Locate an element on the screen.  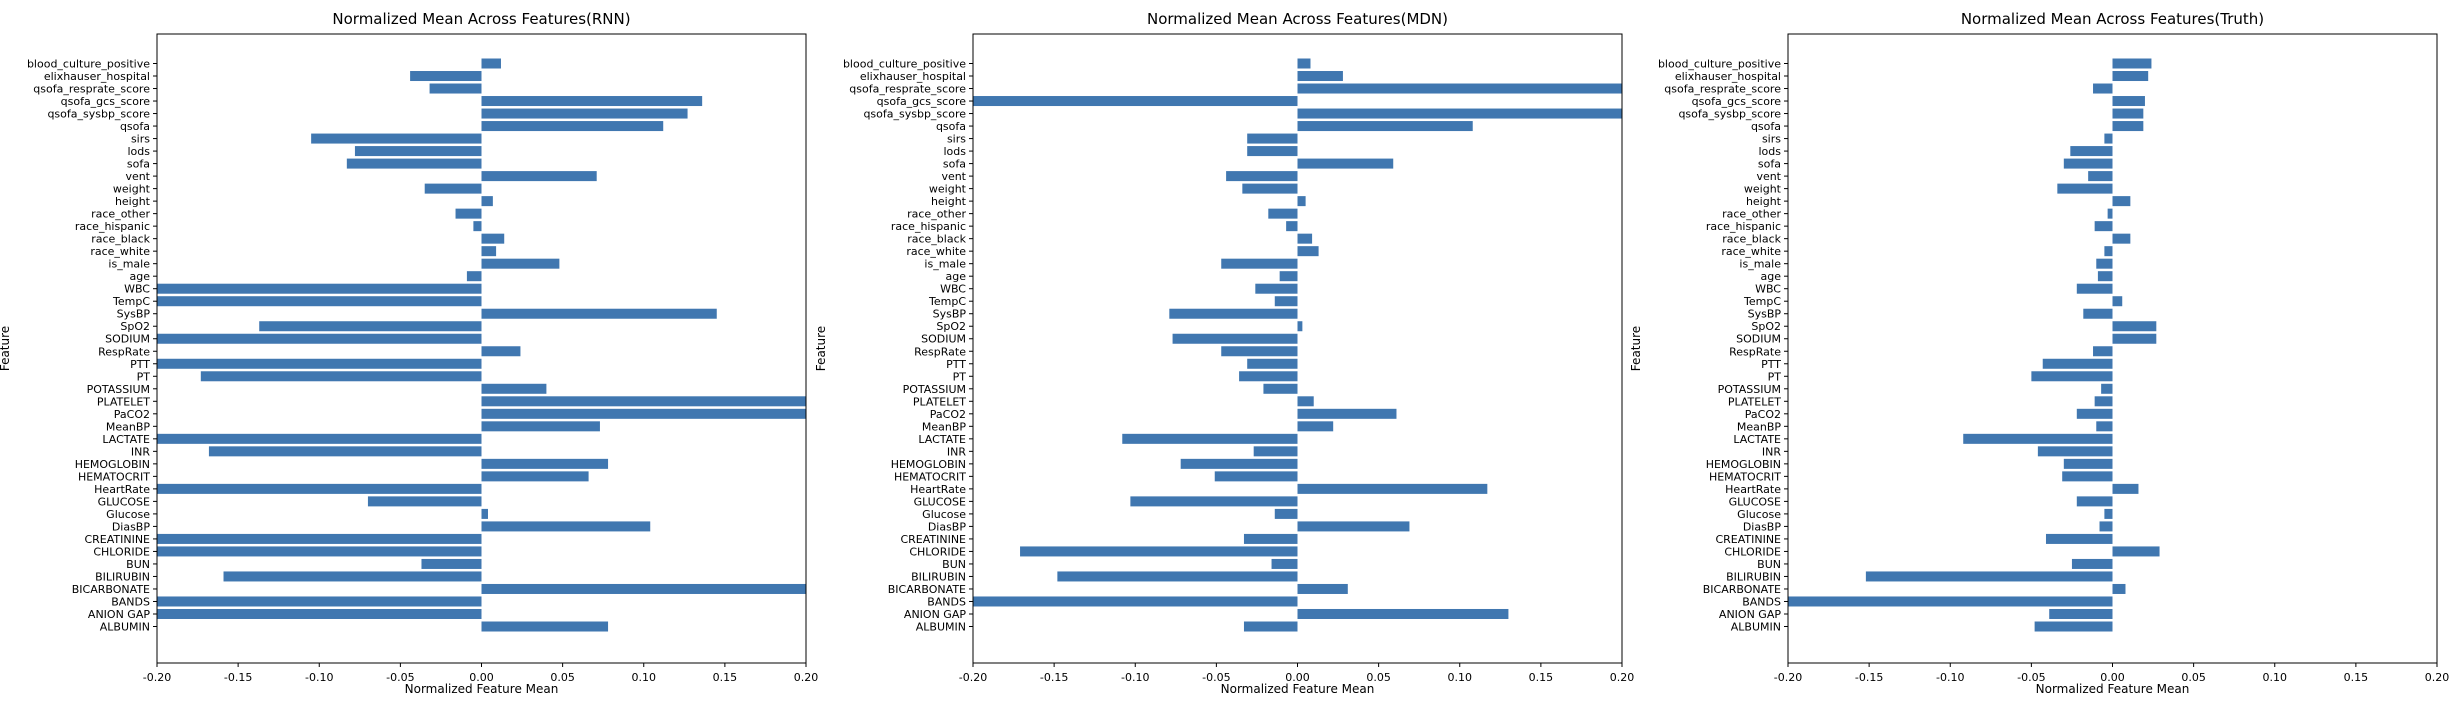
y-tick-label: sofa is located at coordinates (954, 164).